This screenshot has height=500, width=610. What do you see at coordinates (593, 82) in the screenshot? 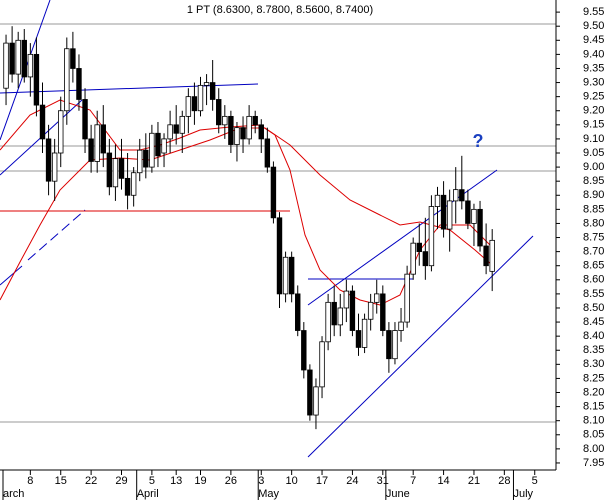
I see `y-tick-label: 9.30` at bounding box center [593, 82].